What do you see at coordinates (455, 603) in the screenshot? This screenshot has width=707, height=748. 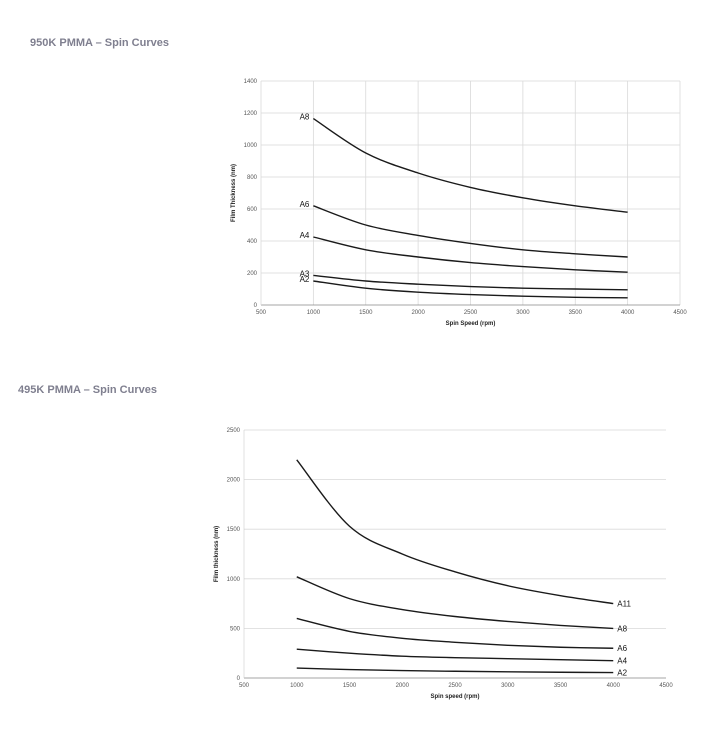 I see `series-line-495k-a8` at bounding box center [455, 603].